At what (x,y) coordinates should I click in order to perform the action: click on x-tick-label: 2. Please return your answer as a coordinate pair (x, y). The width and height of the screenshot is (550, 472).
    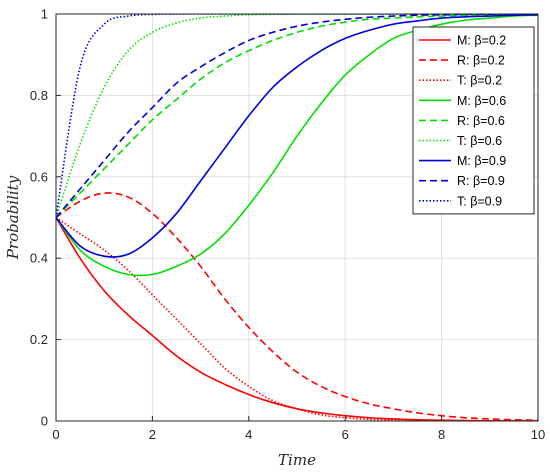
    Looking at the image, I should click on (152, 434).